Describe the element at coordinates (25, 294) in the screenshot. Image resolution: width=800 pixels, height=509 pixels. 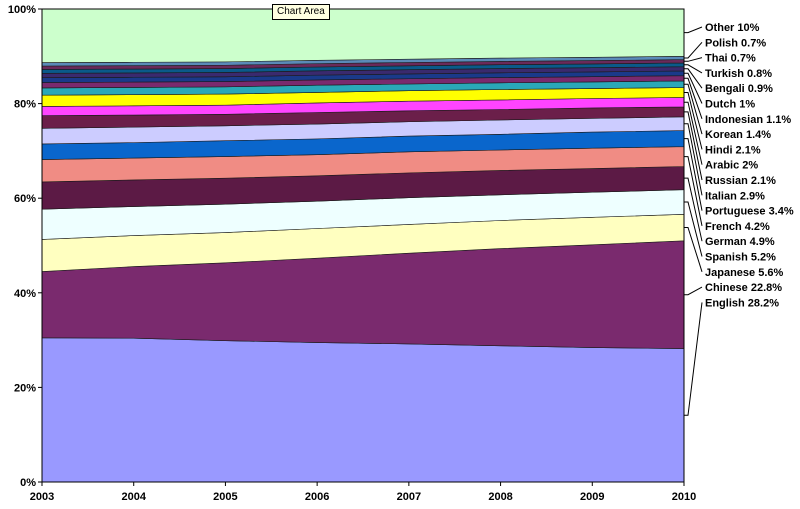
I see `y-tick-label: 40%` at that location.